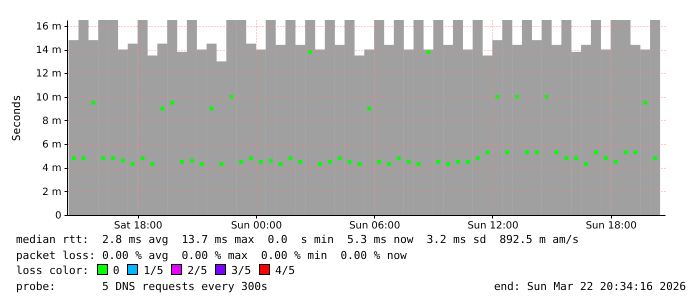  I want to click on text: median rtt: 2.8 ms avg 13.7 ms max 0.0 s min 5.3 ms now 3.2 ms sd 892.5 m am/s, so click(297, 239).